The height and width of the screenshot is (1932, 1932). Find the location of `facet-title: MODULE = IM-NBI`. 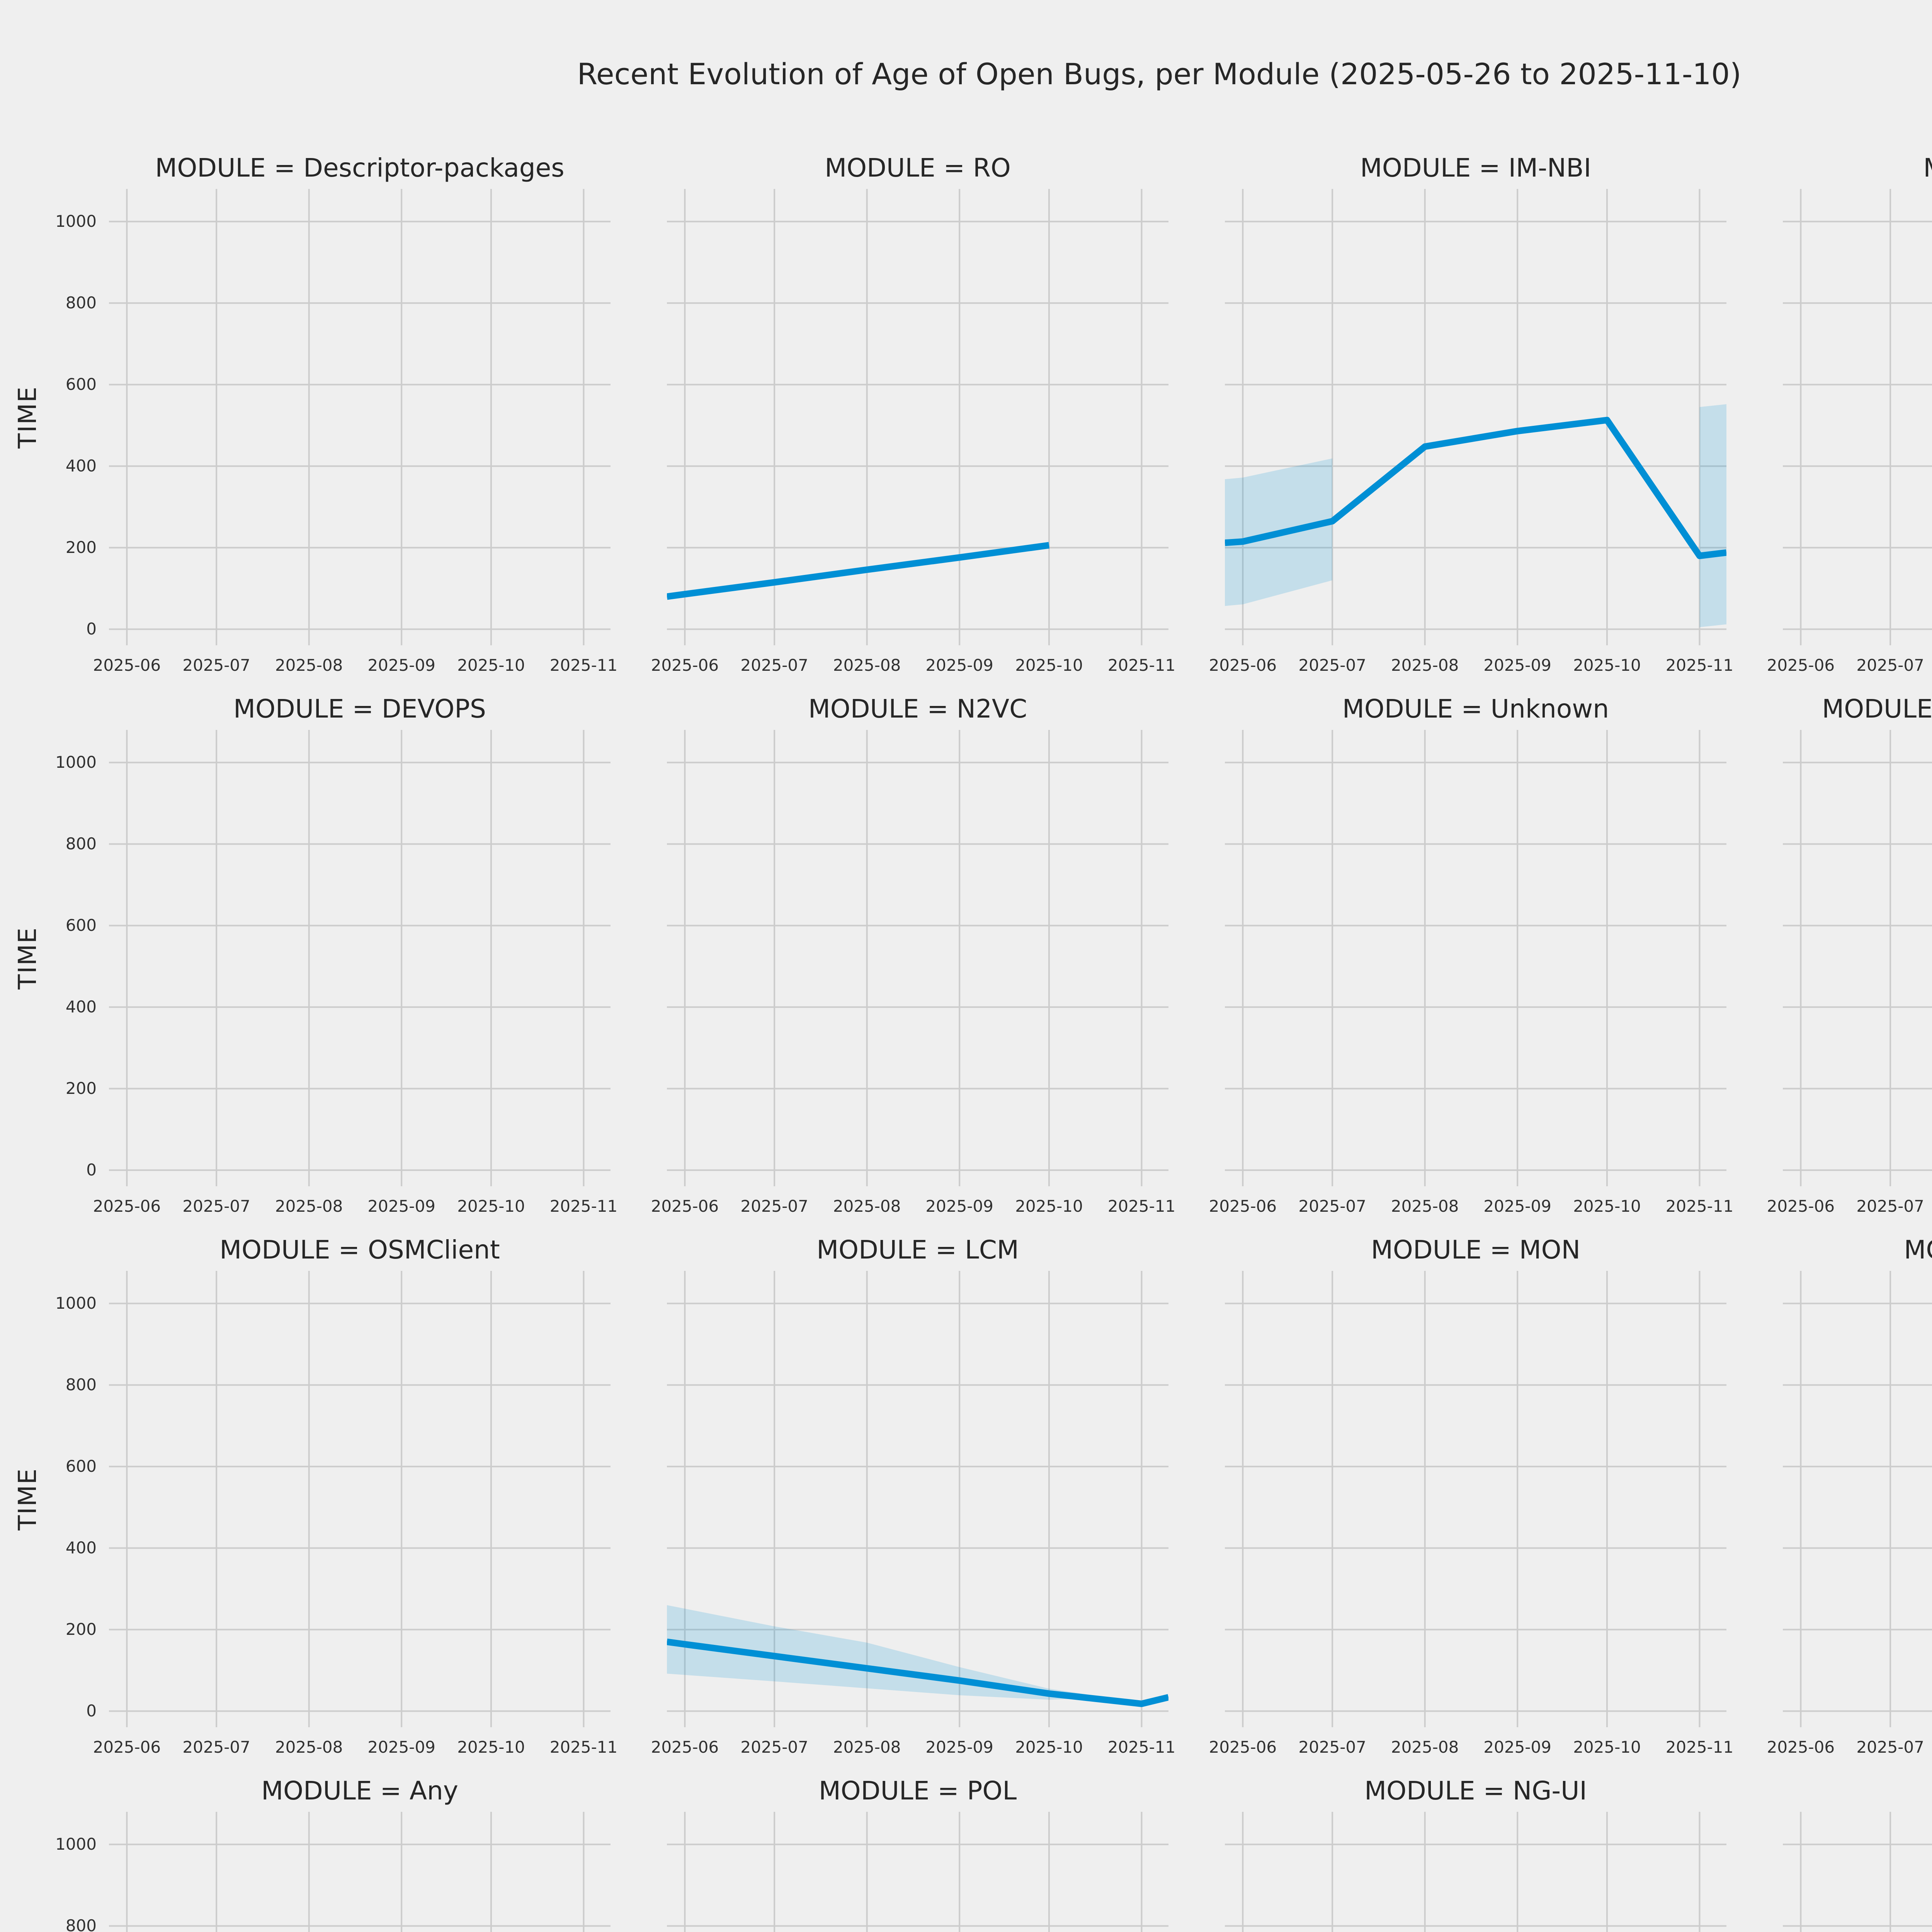

facet-title: MODULE = IM-NBI is located at coordinates (1476, 168).